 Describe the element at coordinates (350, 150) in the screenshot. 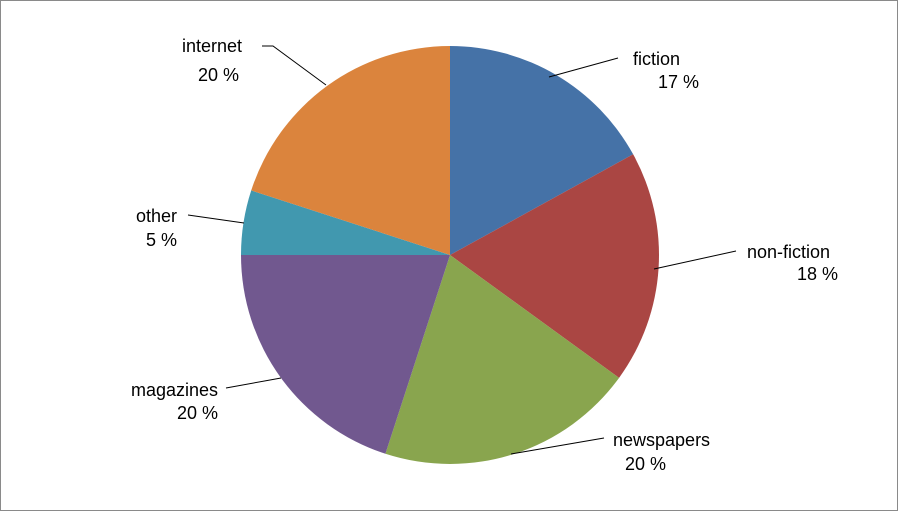

I see `pie-slice-internet` at that location.